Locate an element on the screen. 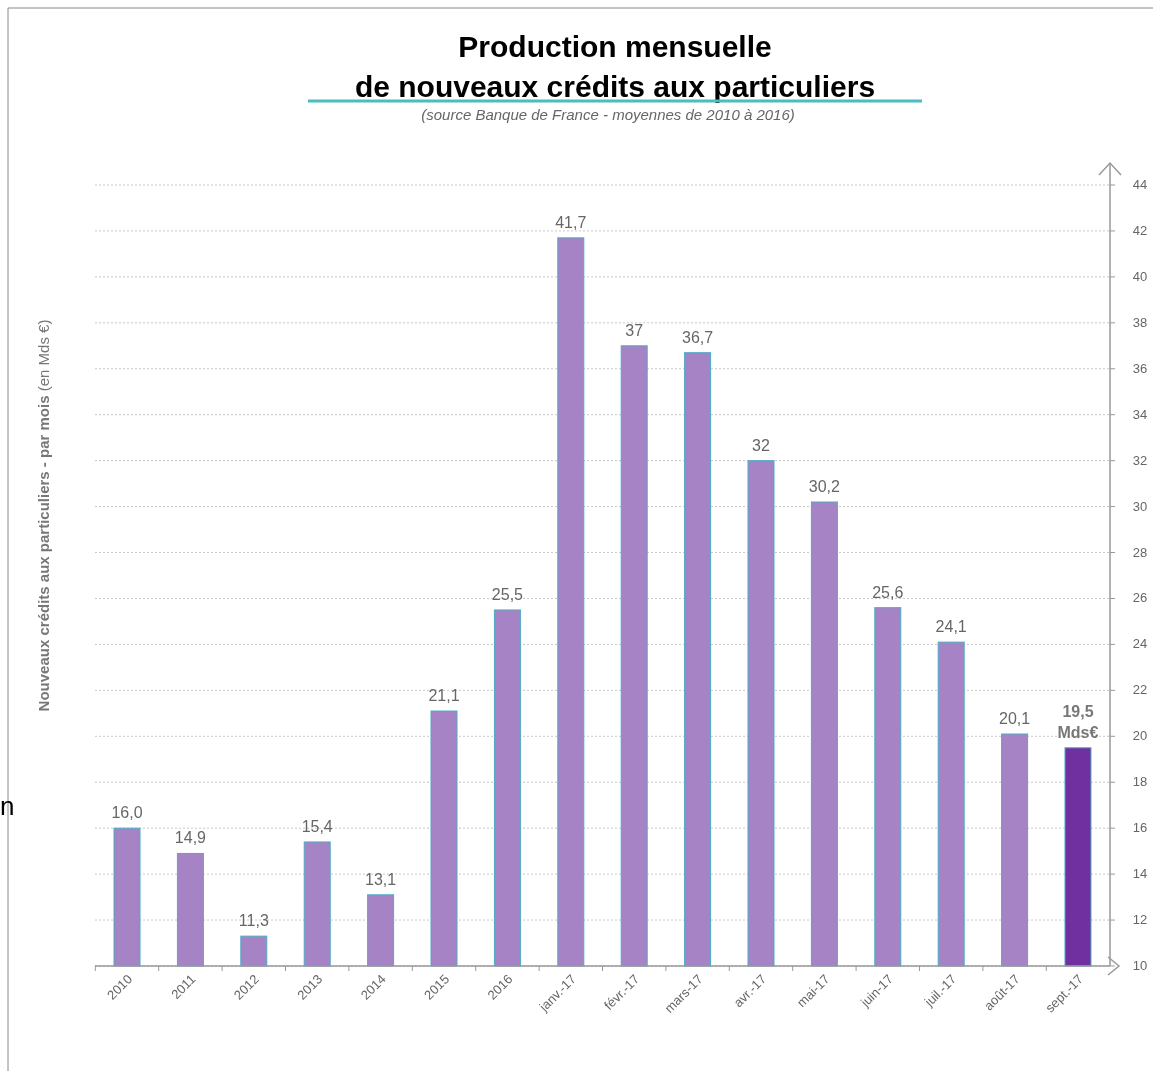 The image size is (1153, 1071). data-label: 14,9 is located at coordinates (190, 838).